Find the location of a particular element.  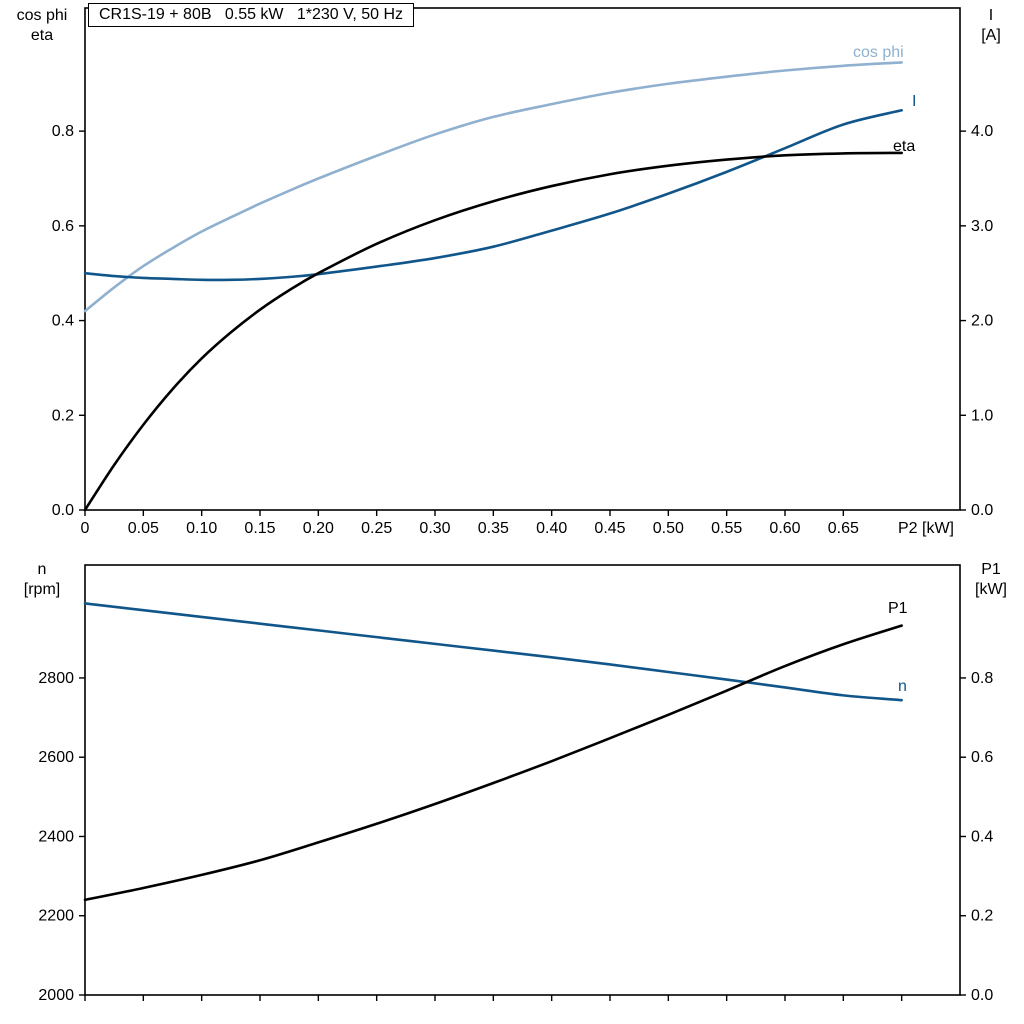

y-left-tick-label: 0.6 is located at coordinates (63, 226).